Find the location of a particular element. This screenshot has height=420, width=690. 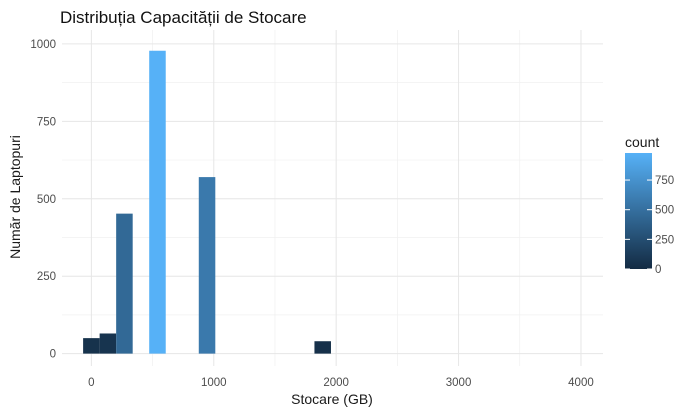

y-tick-label: 1000 is located at coordinates (43, 45).